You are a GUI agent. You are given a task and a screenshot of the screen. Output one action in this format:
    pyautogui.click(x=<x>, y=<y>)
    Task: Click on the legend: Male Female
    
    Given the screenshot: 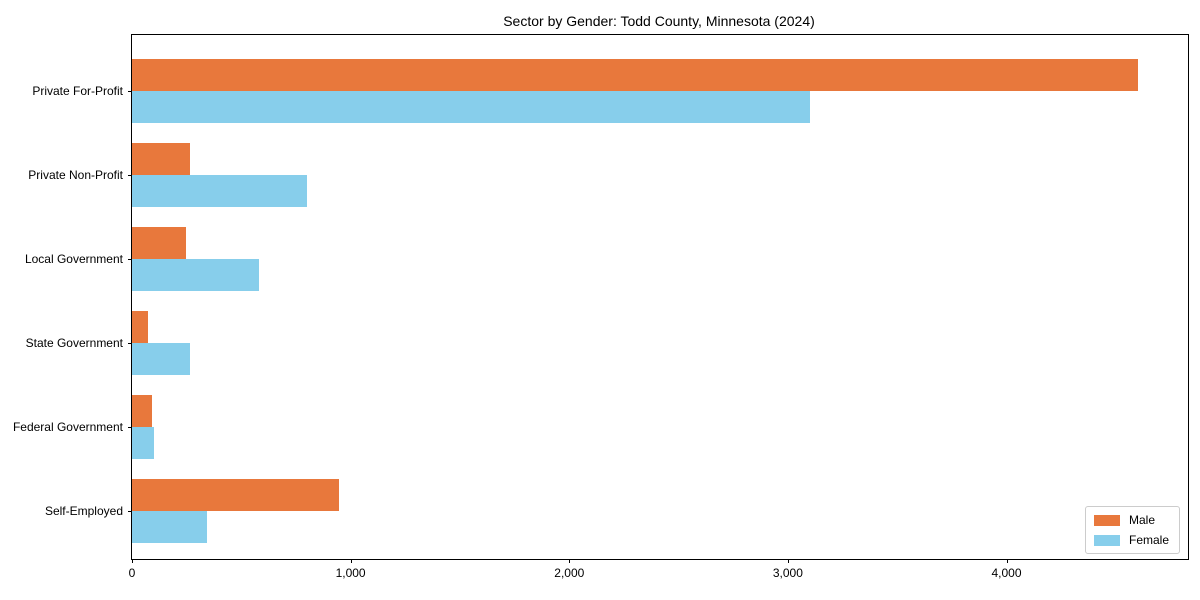 What is the action you would take?
    pyautogui.click(x=1132, y=530)
    